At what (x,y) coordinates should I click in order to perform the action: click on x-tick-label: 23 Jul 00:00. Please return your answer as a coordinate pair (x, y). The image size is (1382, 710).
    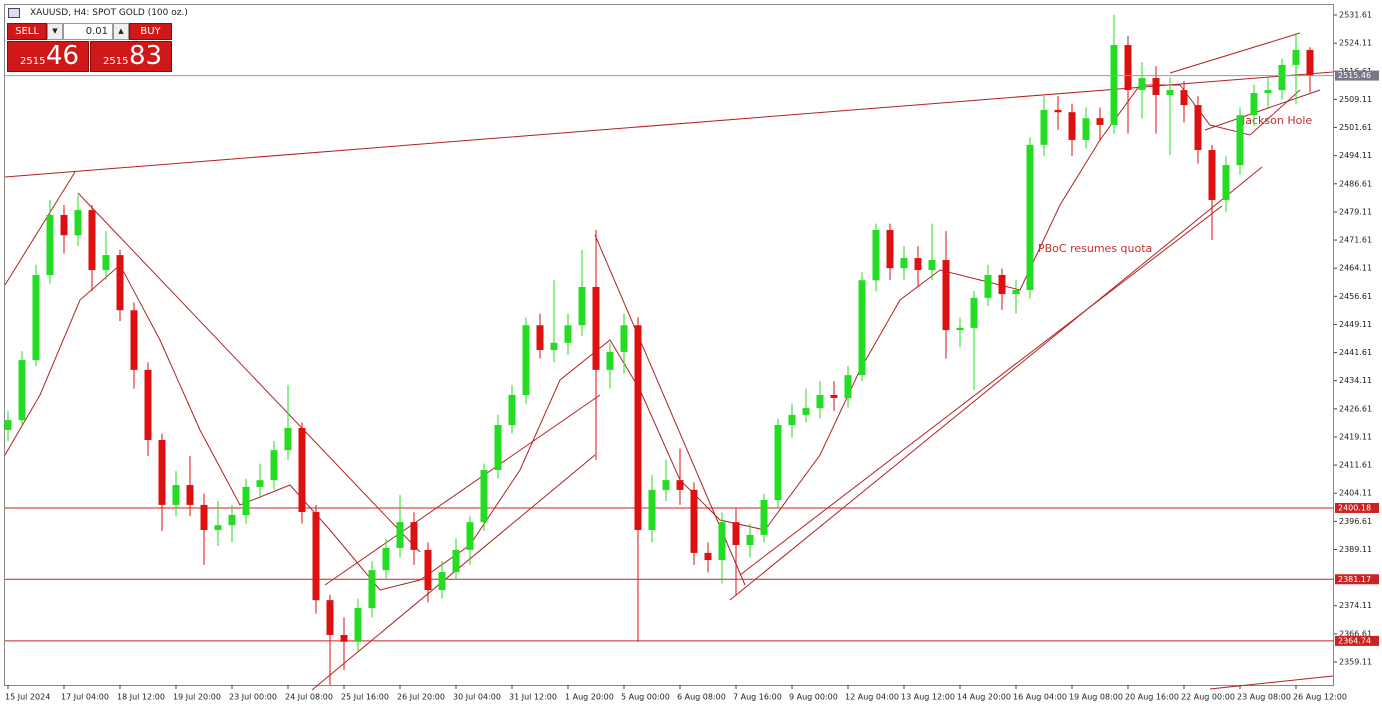
    Looking at the image, I should click on (253, 697).